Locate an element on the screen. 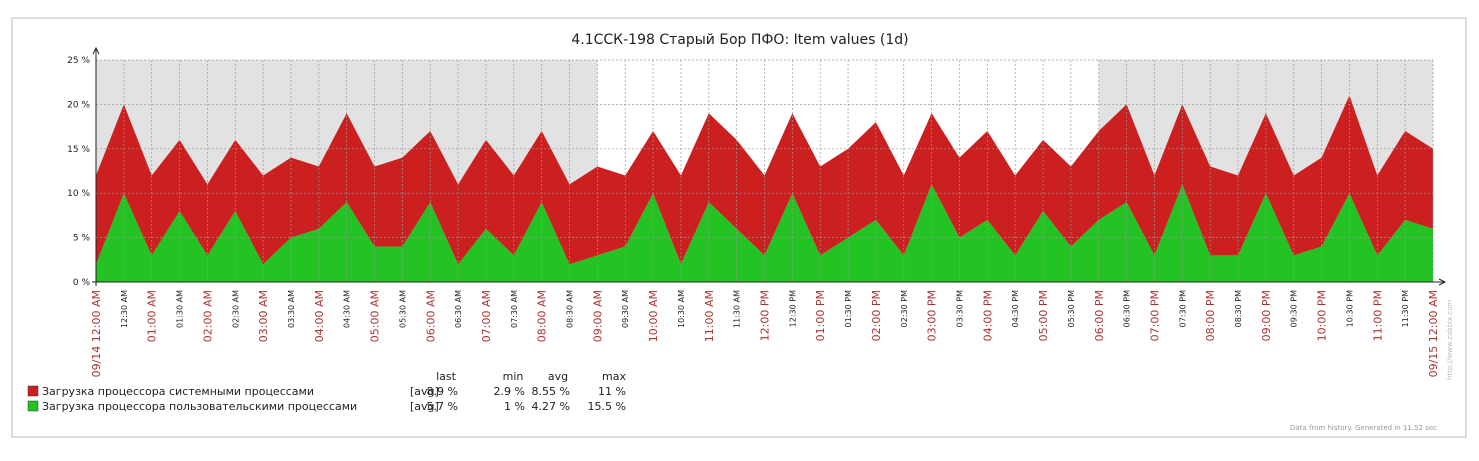 This screenshot has width=1479, height=461. legend-value: 15.5 % is located at coordinates (607, 406).